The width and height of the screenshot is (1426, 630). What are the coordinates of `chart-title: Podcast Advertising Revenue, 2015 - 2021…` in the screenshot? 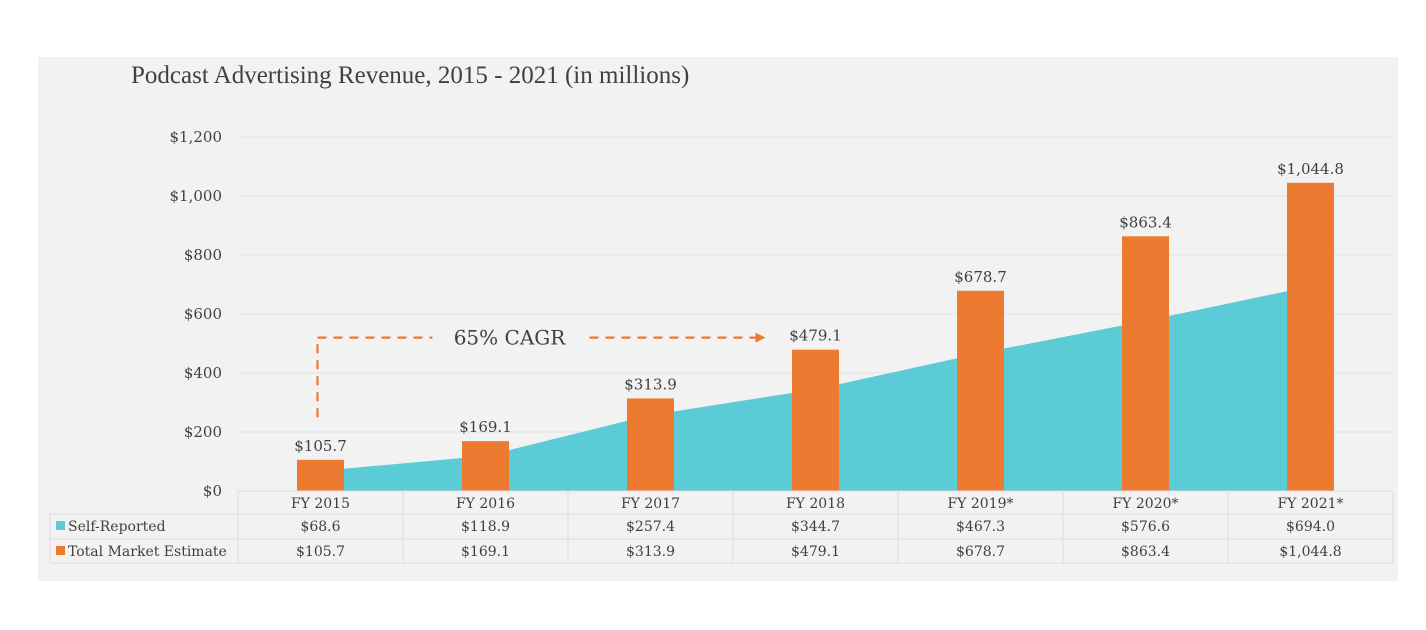 It's located at (410, 75).